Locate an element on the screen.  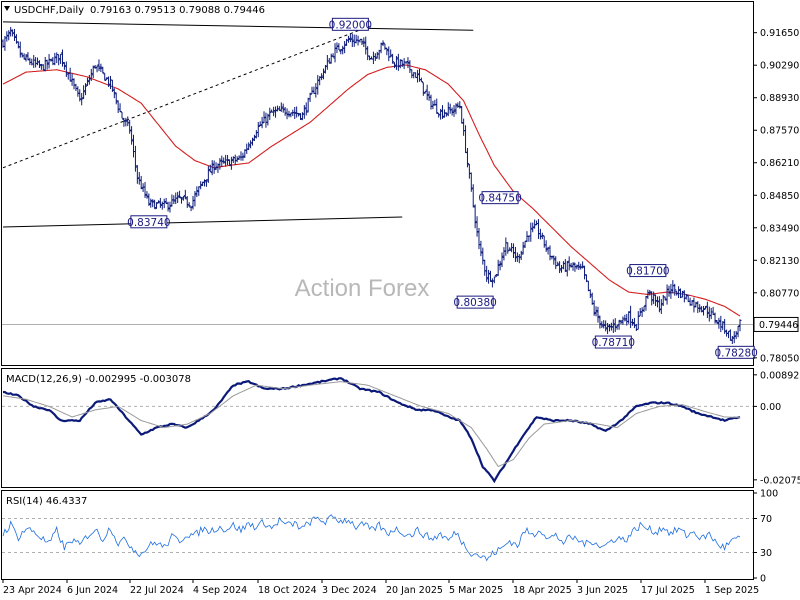
level-value: 0.78280 is located at coordinates (735, 353).